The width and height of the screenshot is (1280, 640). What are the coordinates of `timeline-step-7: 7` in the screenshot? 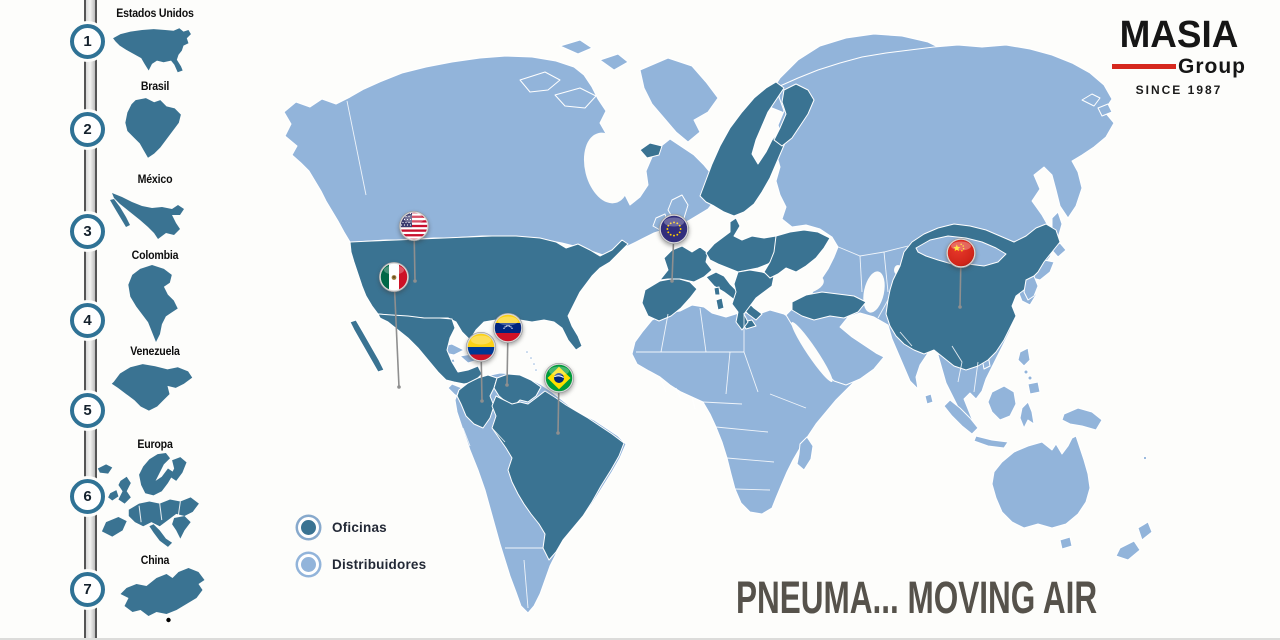 It's located at (87, 589).